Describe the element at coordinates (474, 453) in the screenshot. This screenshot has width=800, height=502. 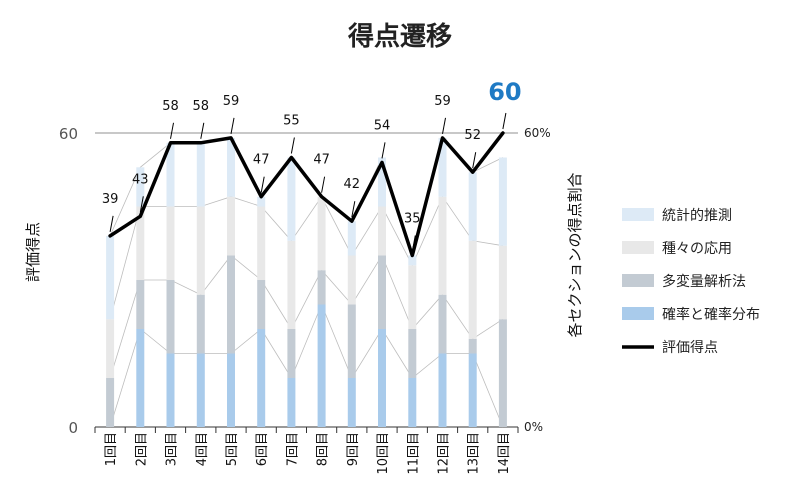
I see `x-tick-label: 13回目` at that location.